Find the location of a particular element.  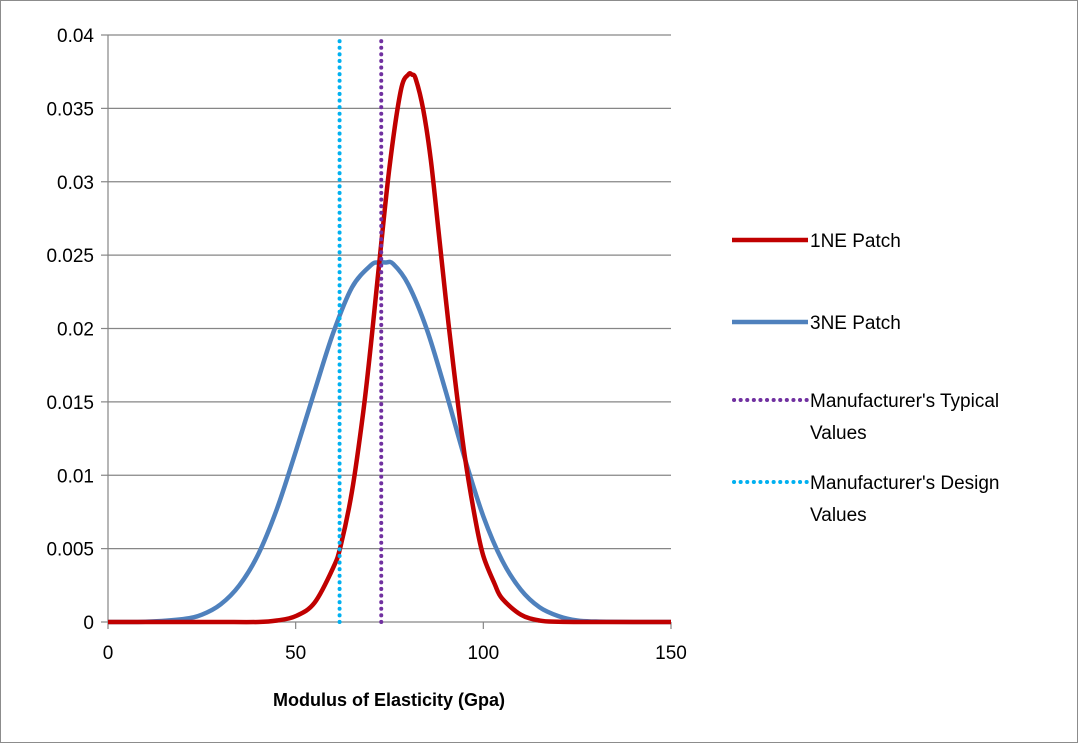

y-tick-label: 0.025 is located at coordinates (70, 256).